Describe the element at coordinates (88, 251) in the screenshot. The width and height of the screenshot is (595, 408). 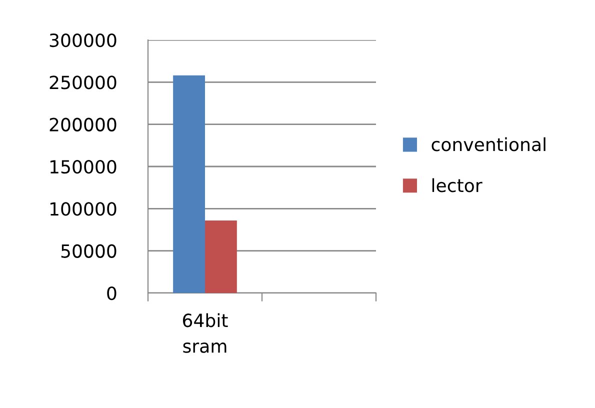
I see `y-tick-label: 50000` at that location.